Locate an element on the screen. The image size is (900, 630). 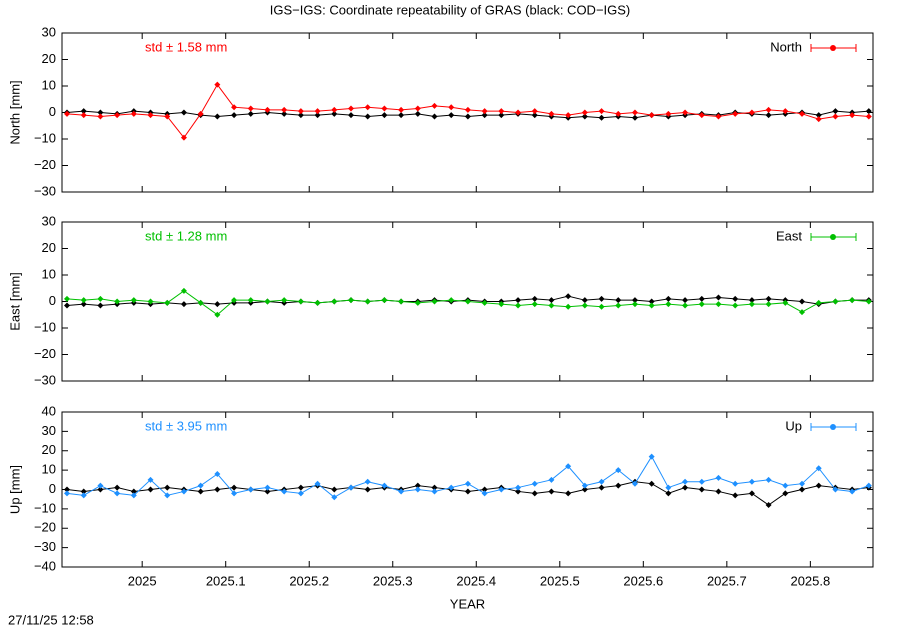
legend-label: East is located at coordinates (789, 235).